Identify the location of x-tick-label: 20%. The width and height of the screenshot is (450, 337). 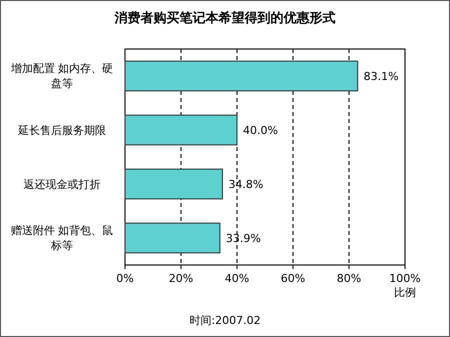
(181, 278).